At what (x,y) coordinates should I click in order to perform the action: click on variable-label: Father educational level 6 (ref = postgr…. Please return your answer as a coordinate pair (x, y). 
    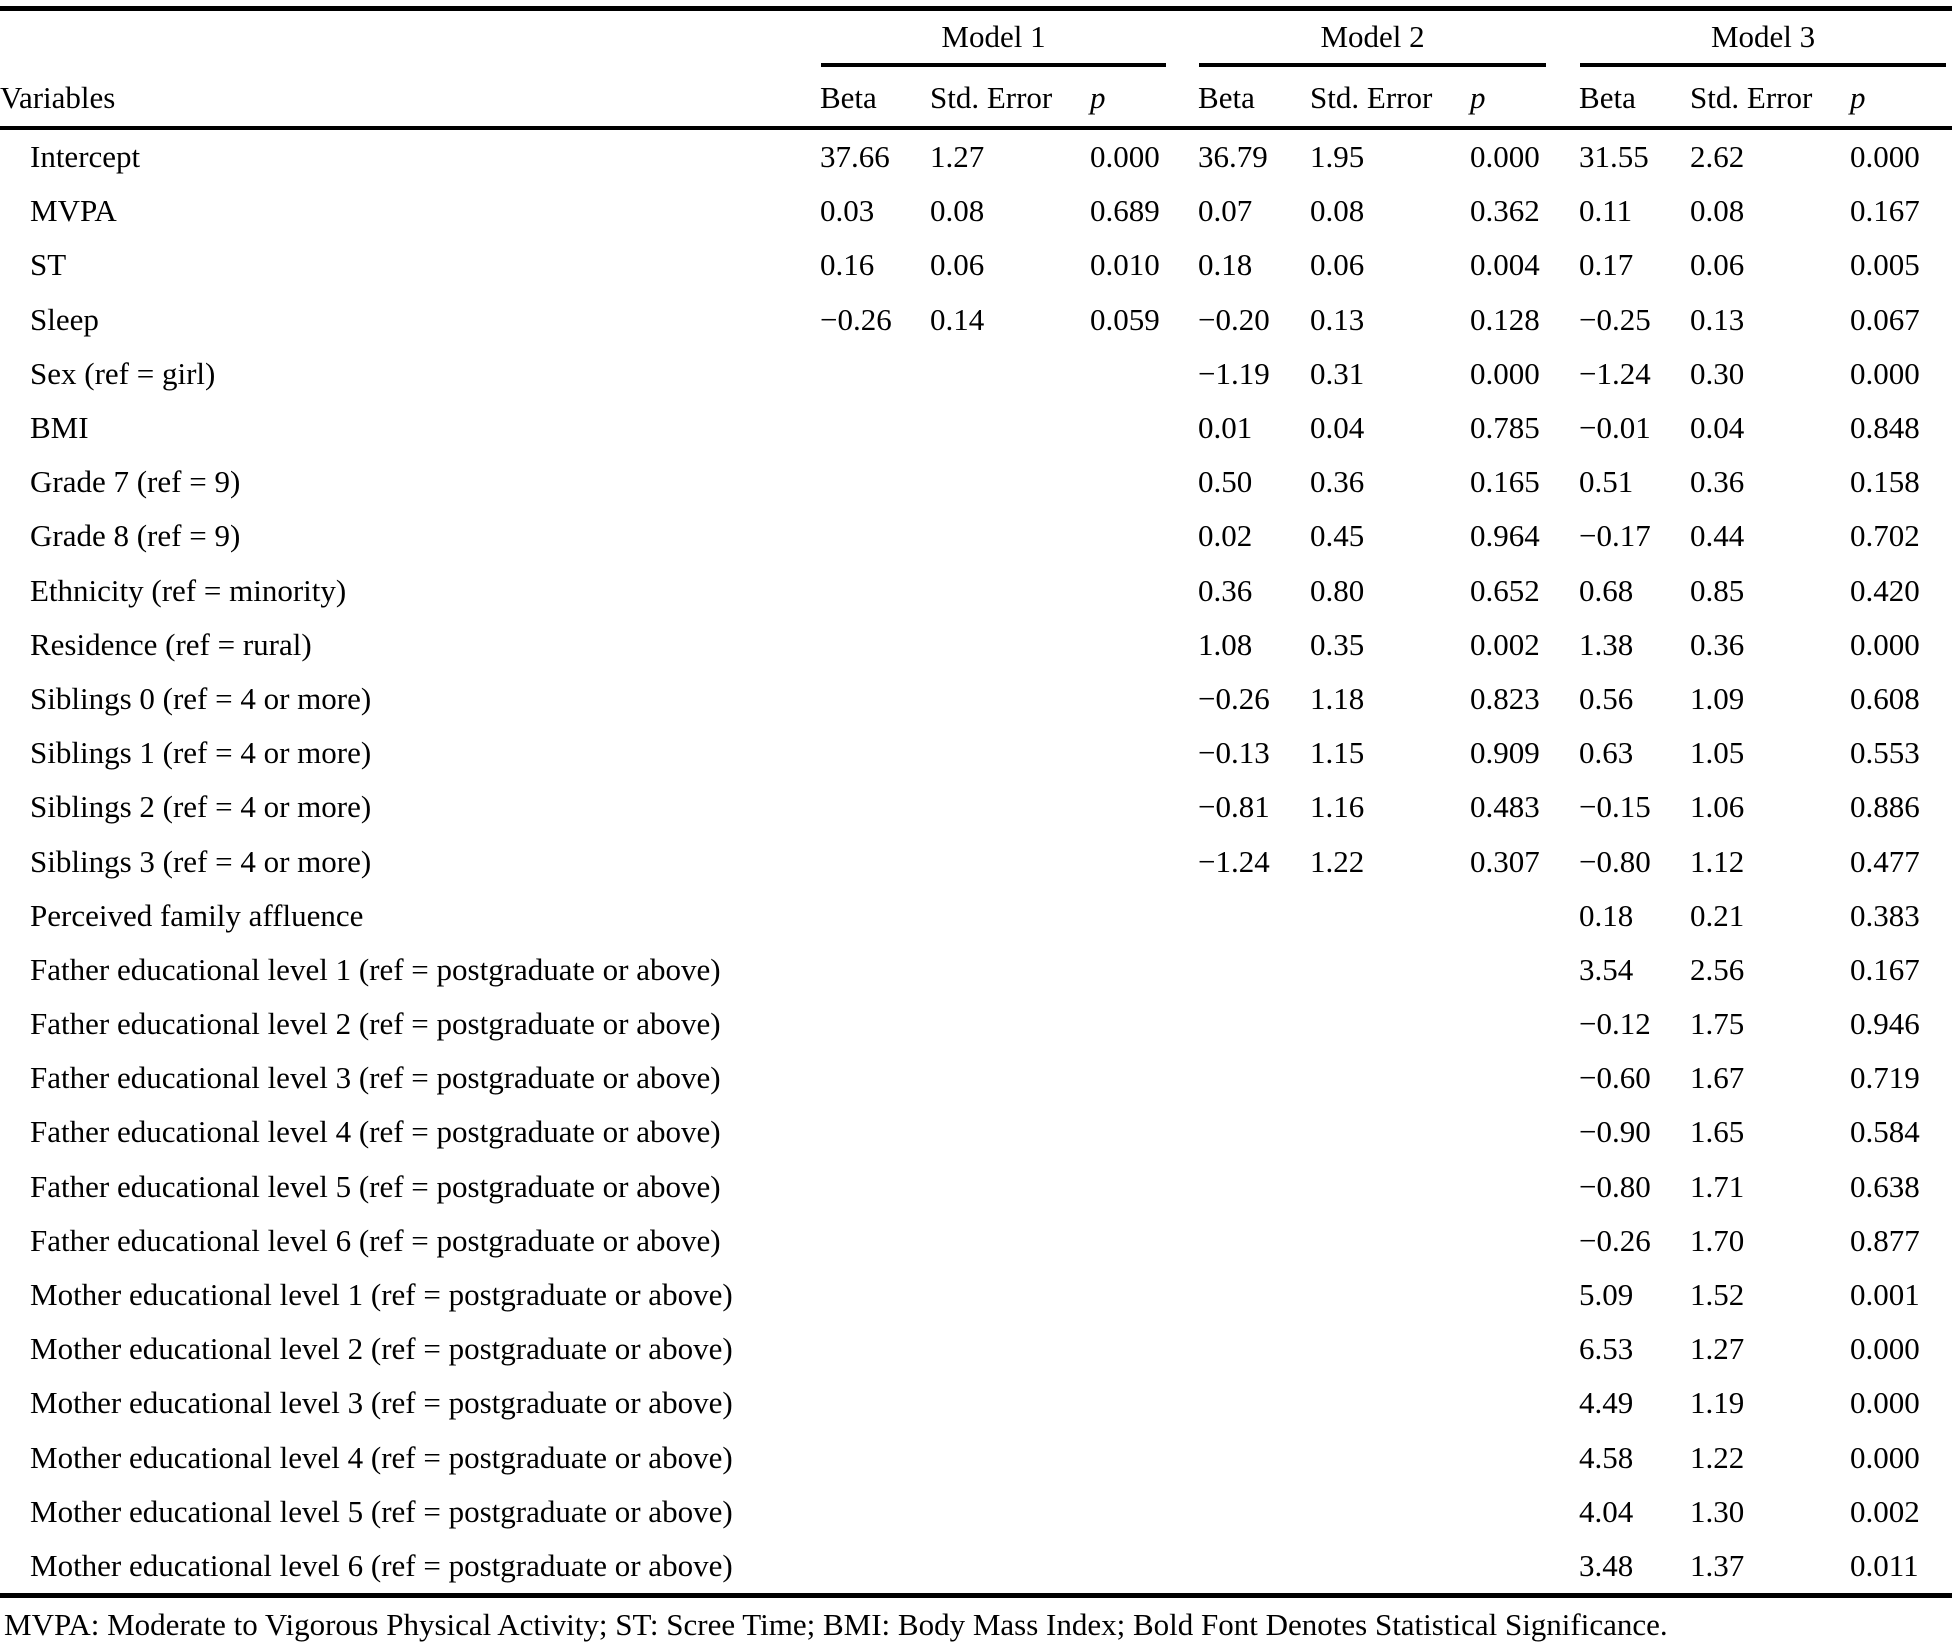
    Looking at the image, I should click on (375, 1240).